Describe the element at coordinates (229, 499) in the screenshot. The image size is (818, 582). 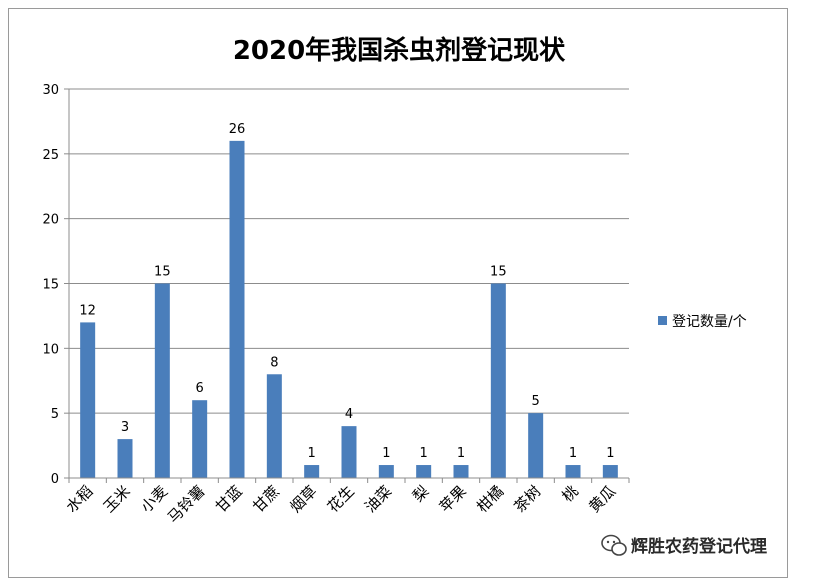
I see `category-label: 甘蓝` at that location.